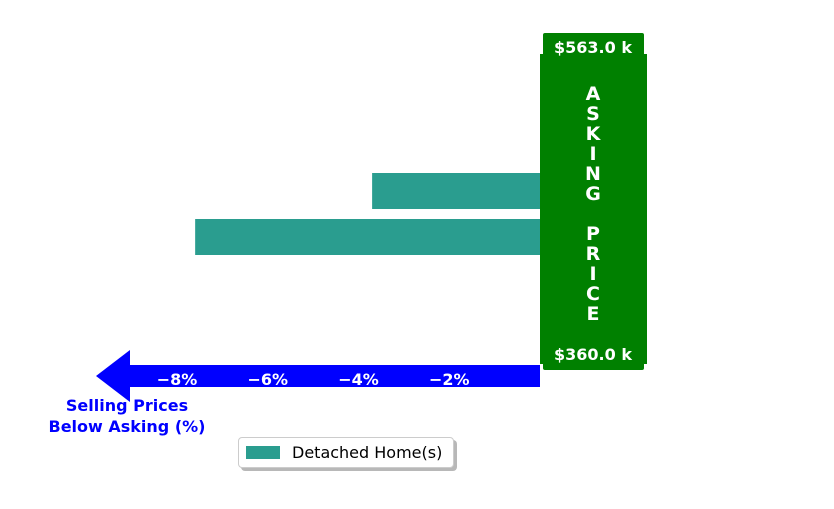 The height and width of the screenshot is (509, 834). Describe the element at coordinates (367, 452) in the screenshot. I see `legend-label: Detached Home(s)` at that location.